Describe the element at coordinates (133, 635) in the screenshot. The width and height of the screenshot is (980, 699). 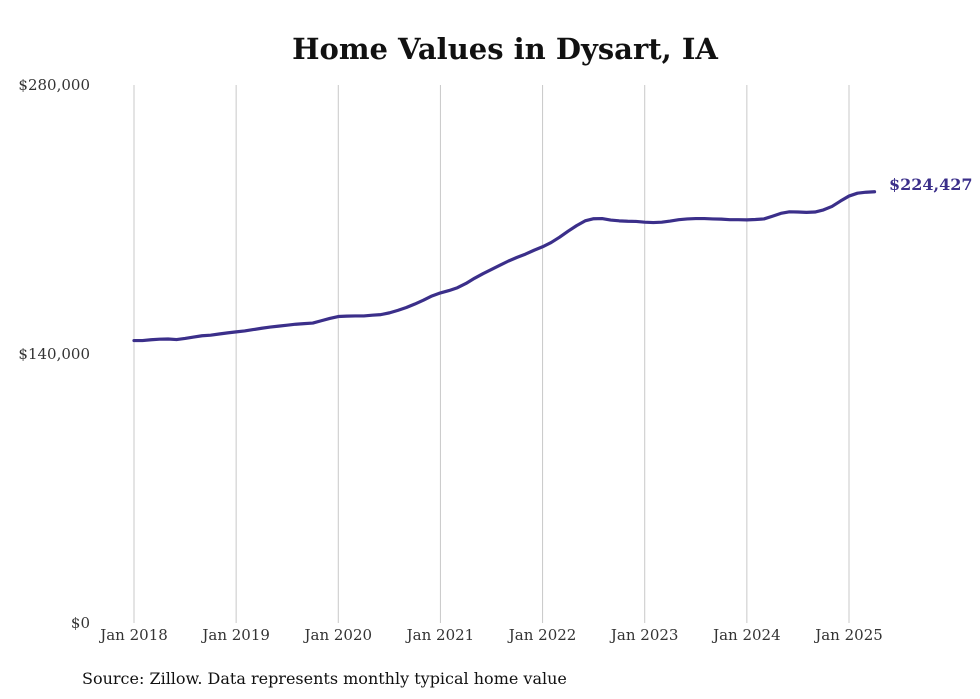
I see `x-tick-label: Jan 2018` at that location.